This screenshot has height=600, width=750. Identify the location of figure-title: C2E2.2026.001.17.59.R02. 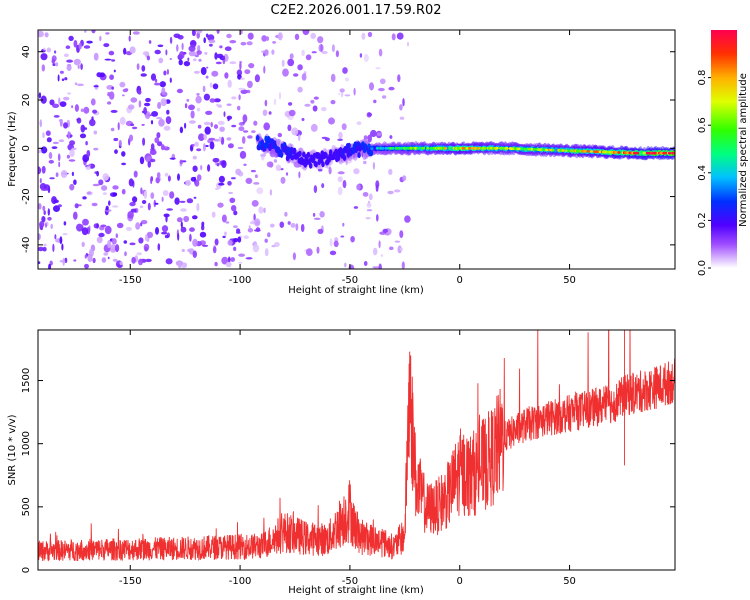
(355, 10).